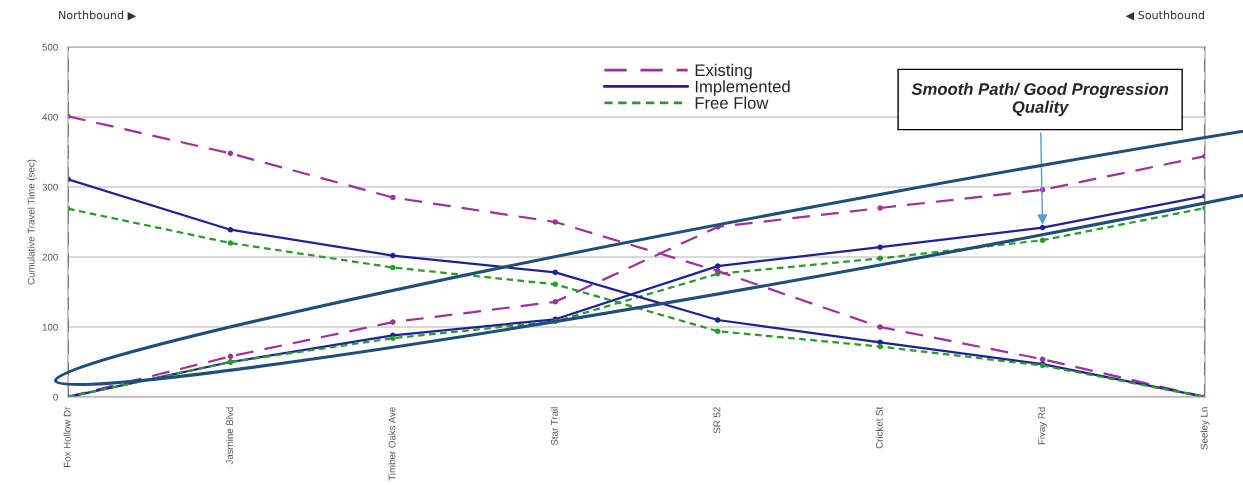  I want to click on text: ◀ Southbound, so click(1164, 15).